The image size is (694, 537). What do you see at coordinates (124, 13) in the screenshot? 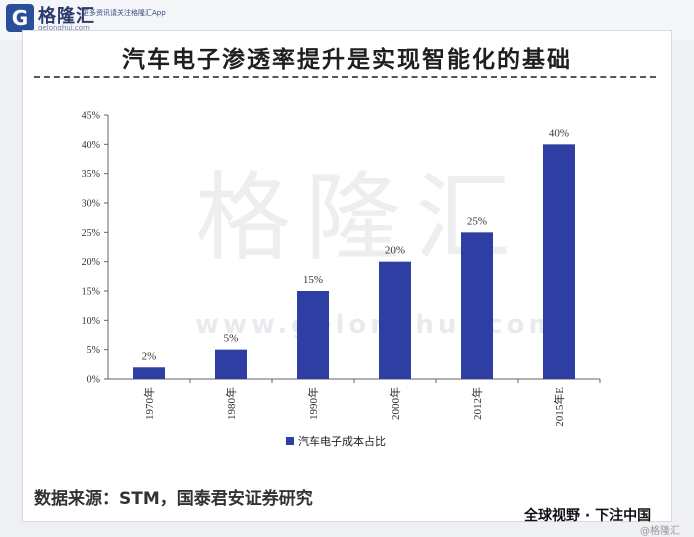
I see `logo-tagline: 更多资讯请关注格隆汇App` at bounding box center [124, 13].